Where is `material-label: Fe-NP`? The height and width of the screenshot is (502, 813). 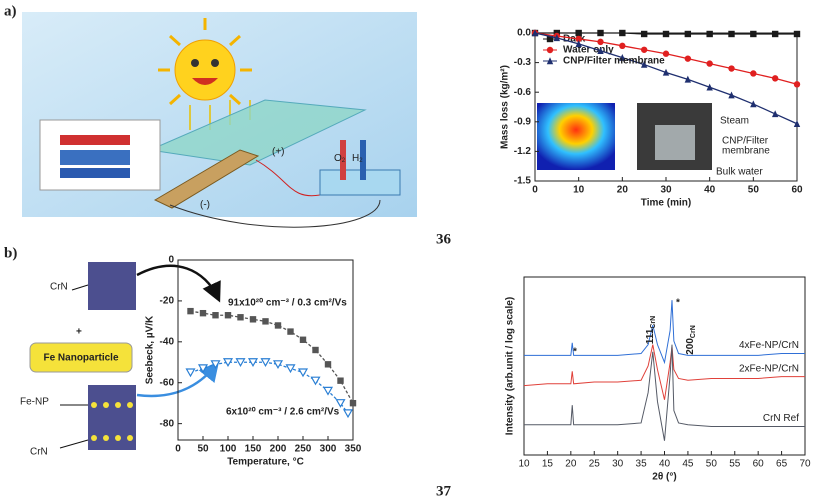 material-label: Fe-NP is located at coordinates (34, 402).